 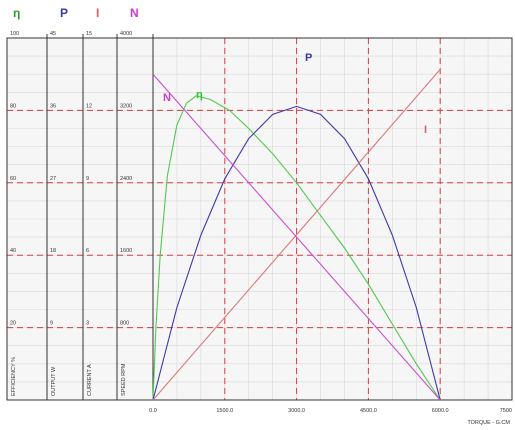 What do you see at coordinates (440, 411) in the screenshot?
I see `x-tick-label: 6000.0` at bounding box center [440, 411].